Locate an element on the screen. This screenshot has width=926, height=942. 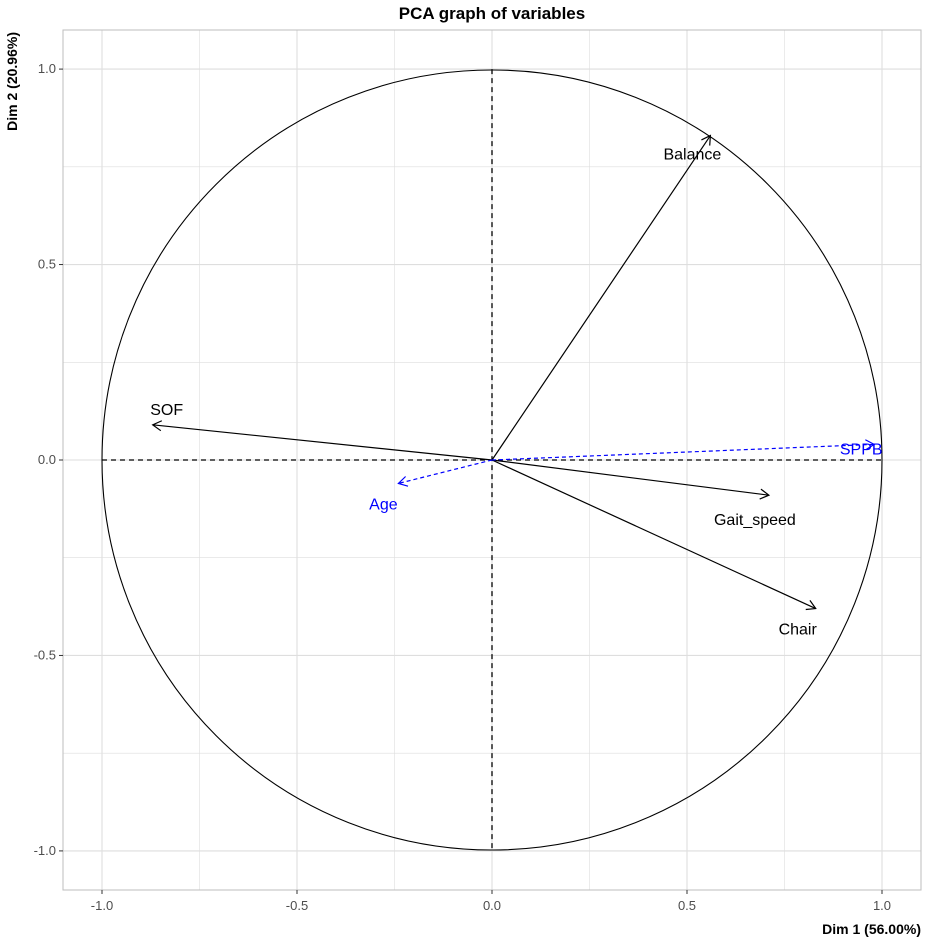
label-chair: Chair is located at coordinates (798, 630).